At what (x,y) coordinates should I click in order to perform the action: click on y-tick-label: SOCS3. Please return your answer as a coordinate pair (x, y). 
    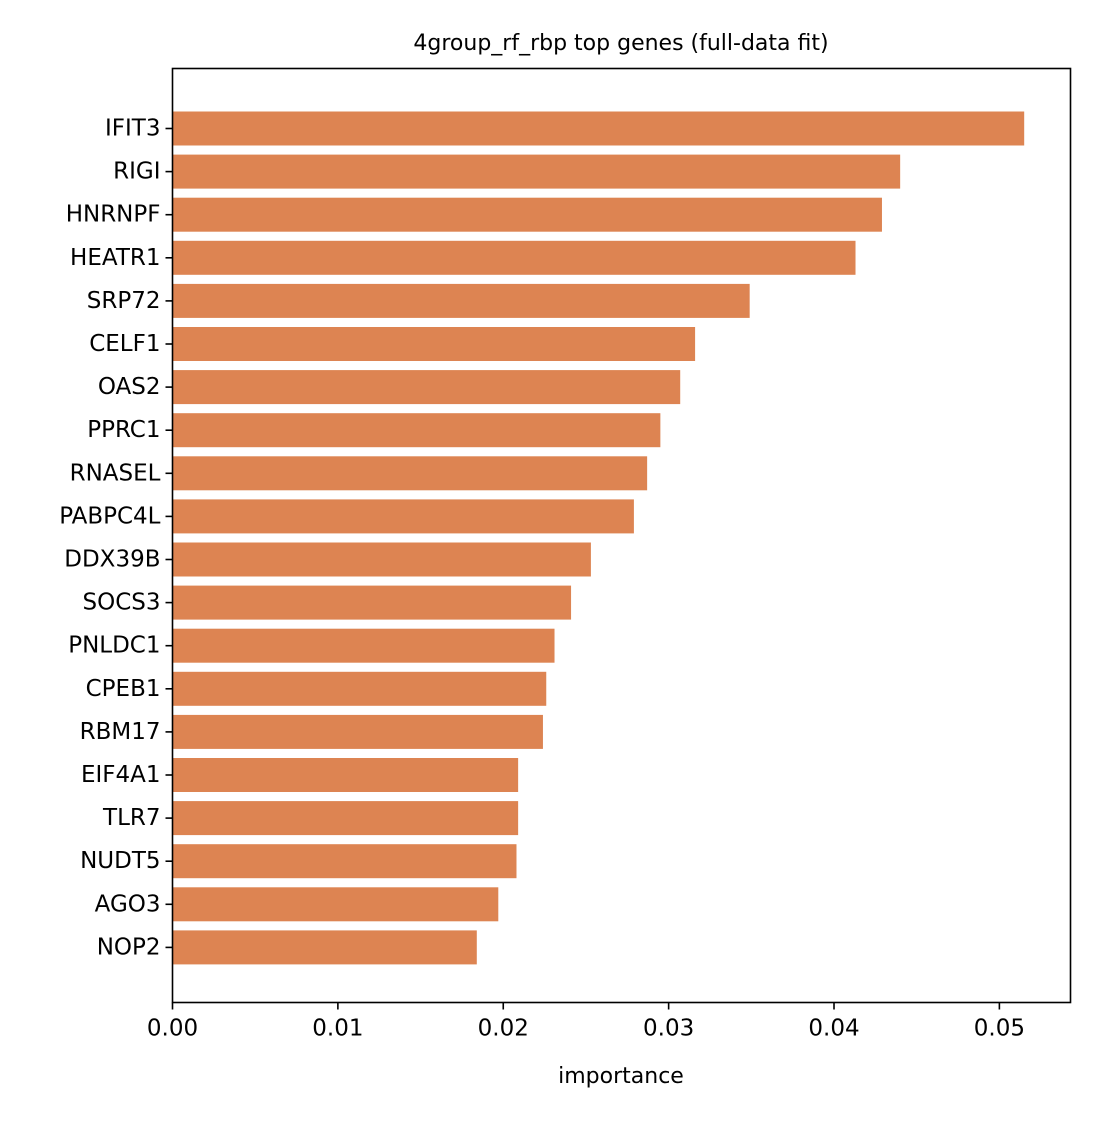
    Looking at the image, I should click on (122, 603).